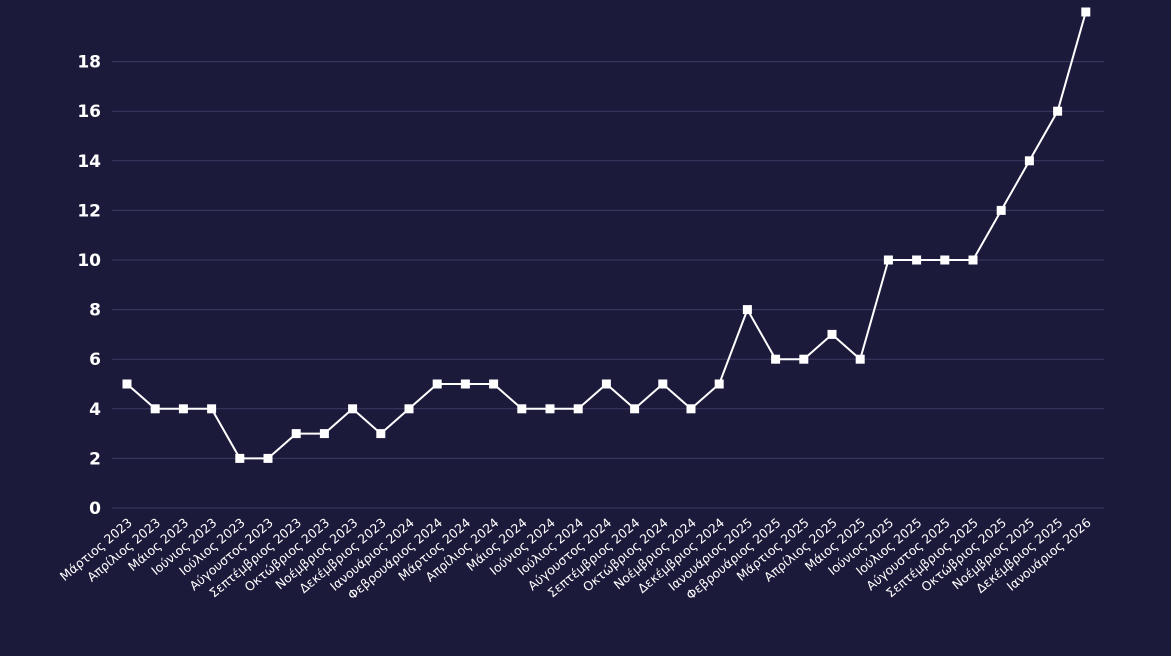 The height and width of the screenshot is (656, 1171). Describe the element at coordinates (89, 112) in the screenshot. I see `y-tick-label: 16` at that location.